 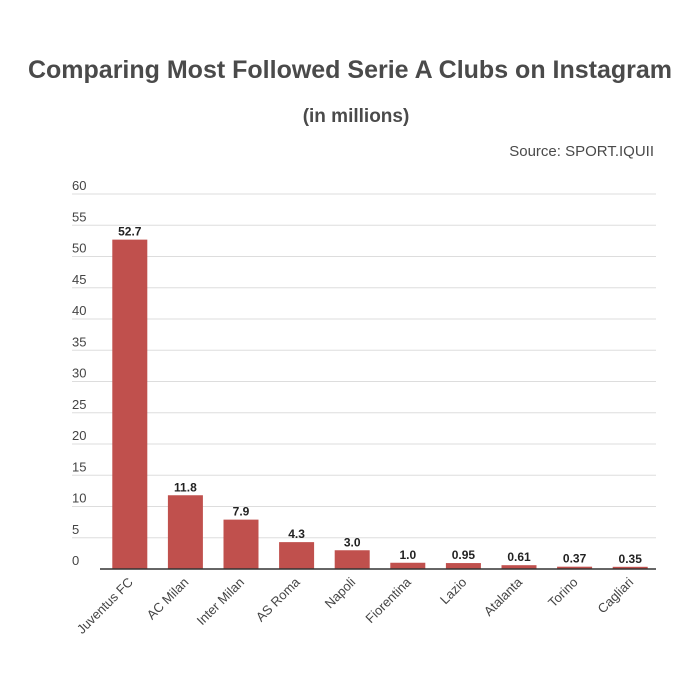 What do you see at coordinates (79, 216) in the screenshot?
I see `y-tick-label: 55` at bounding box center [79, 216].